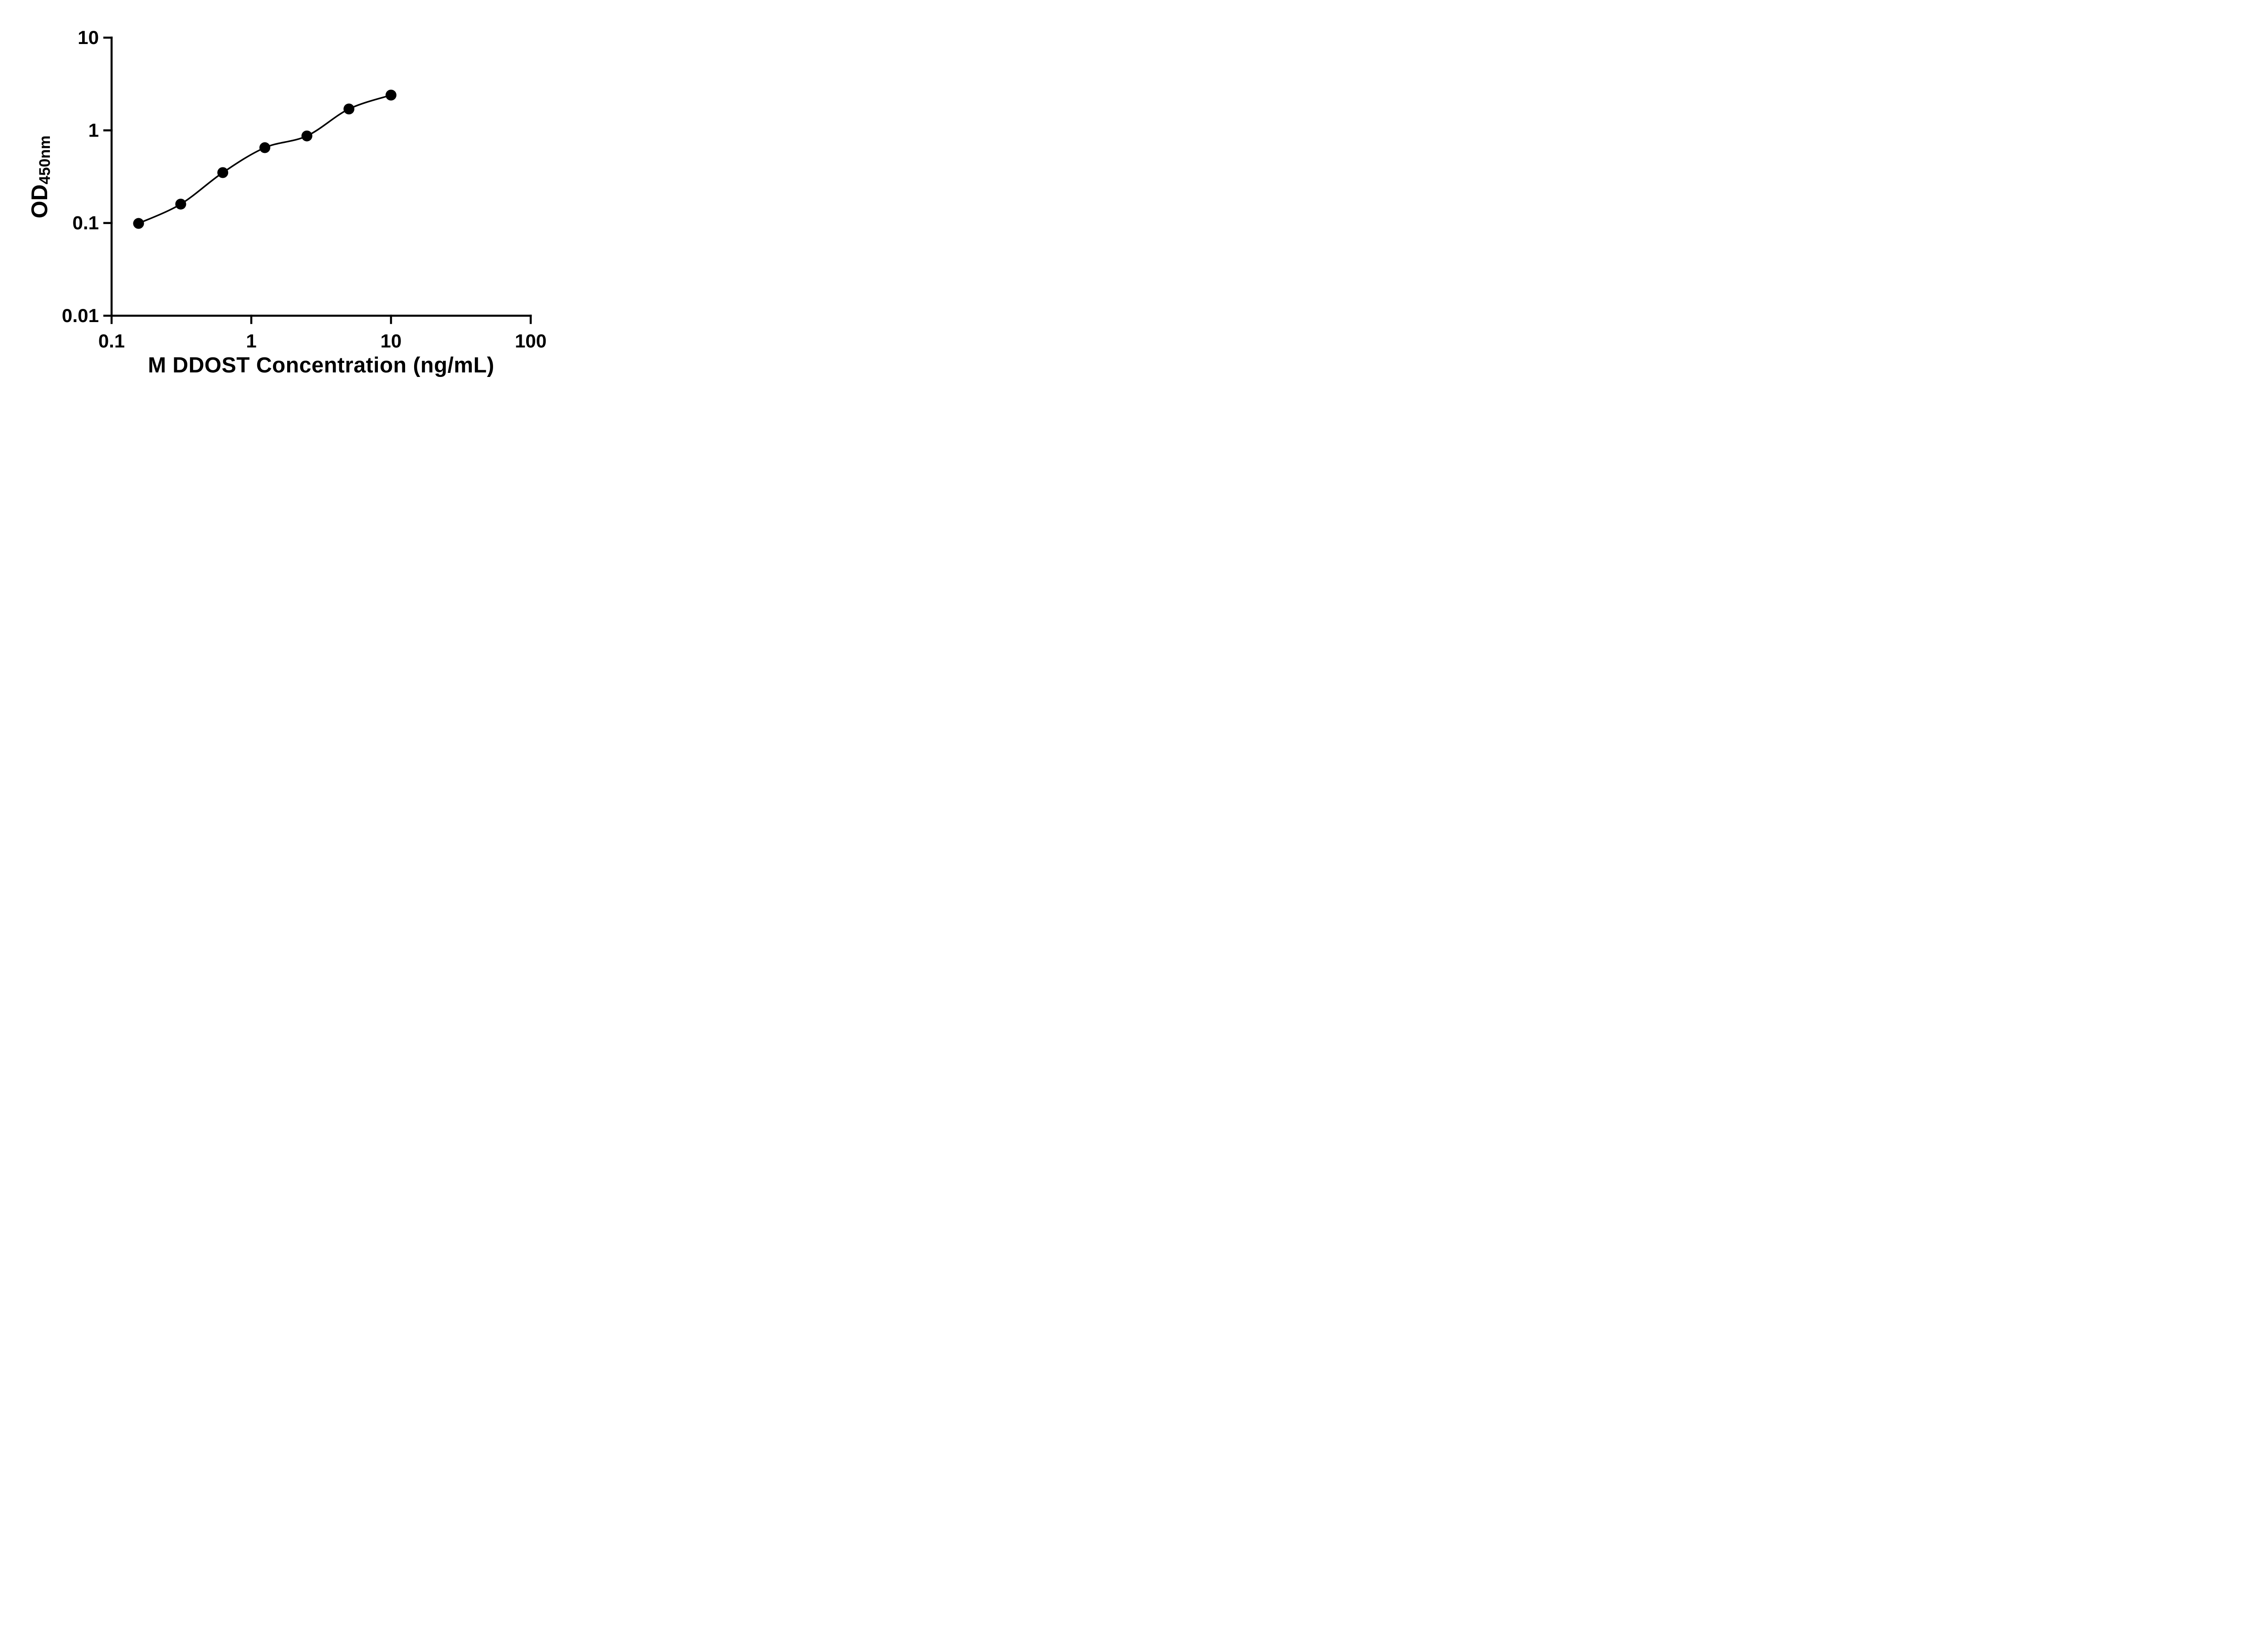  What do you see at coordinates (112, 341) in the screenshot?
I see `x-tick-label: 0.1` at bounding box center [112, 341].